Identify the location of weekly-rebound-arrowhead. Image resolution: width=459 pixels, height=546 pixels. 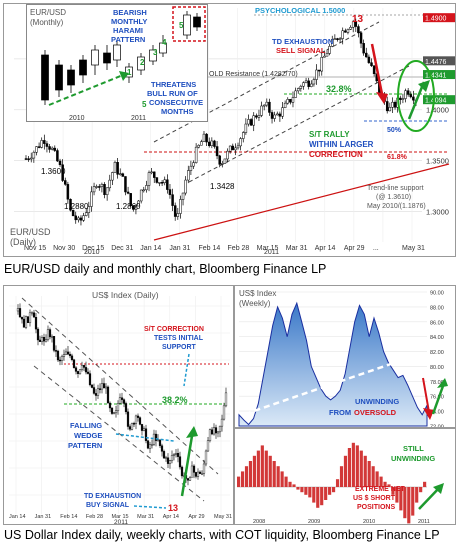
(442, 383).